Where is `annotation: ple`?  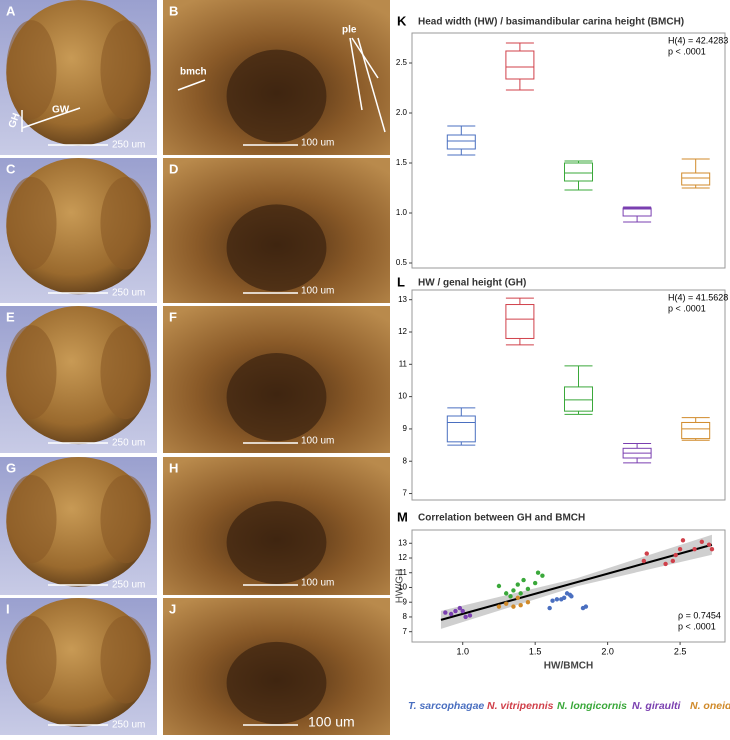 annotation: ple is located at coordinates (349, 30).